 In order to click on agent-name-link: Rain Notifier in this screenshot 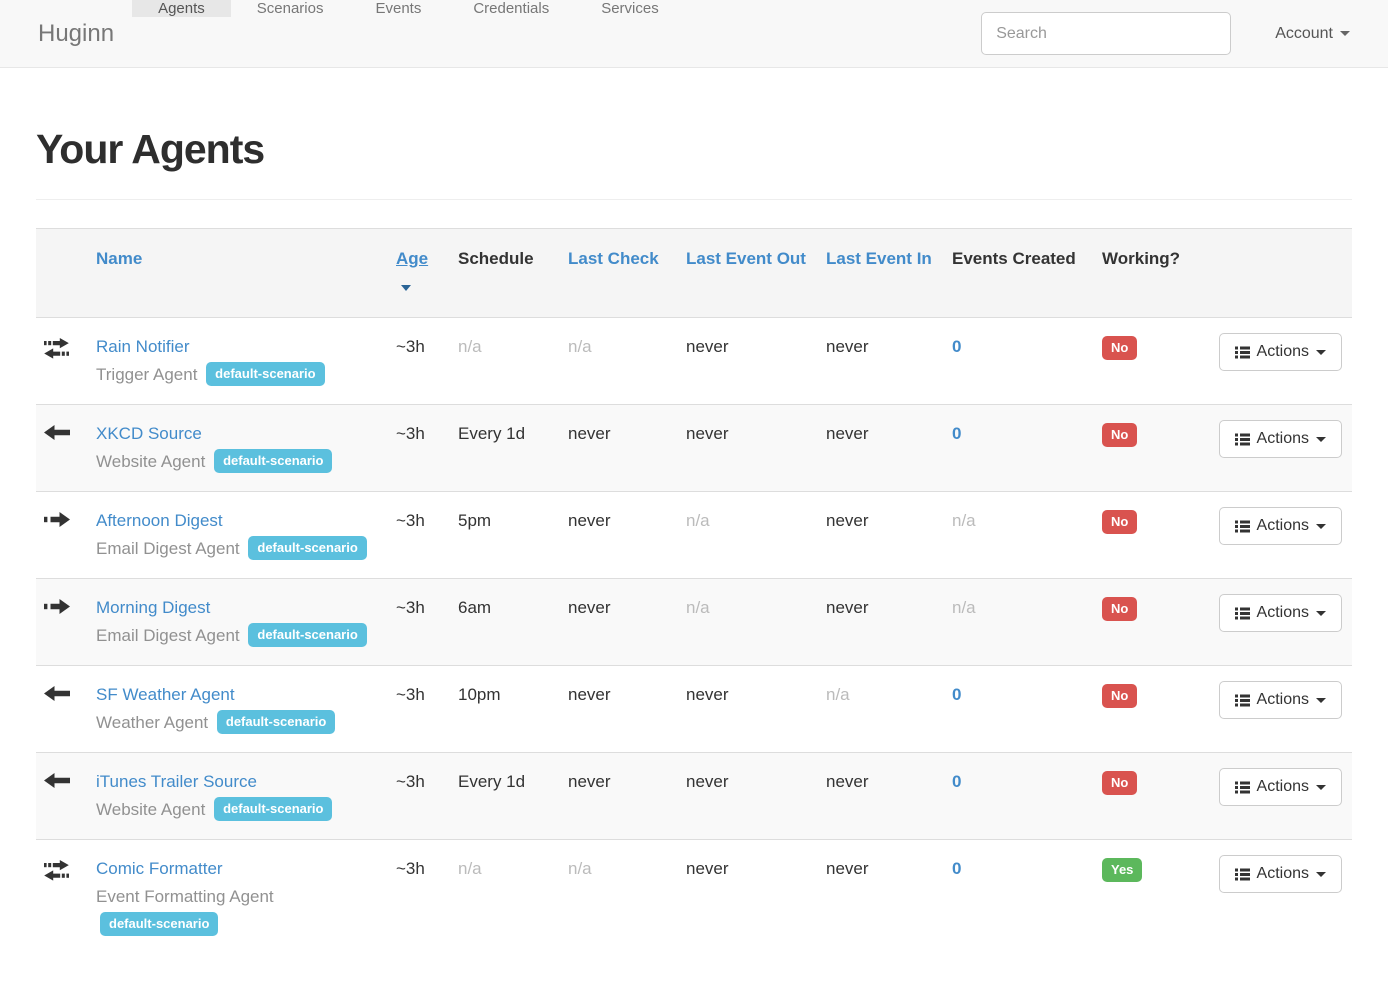, I will do `click(143, 346)`.